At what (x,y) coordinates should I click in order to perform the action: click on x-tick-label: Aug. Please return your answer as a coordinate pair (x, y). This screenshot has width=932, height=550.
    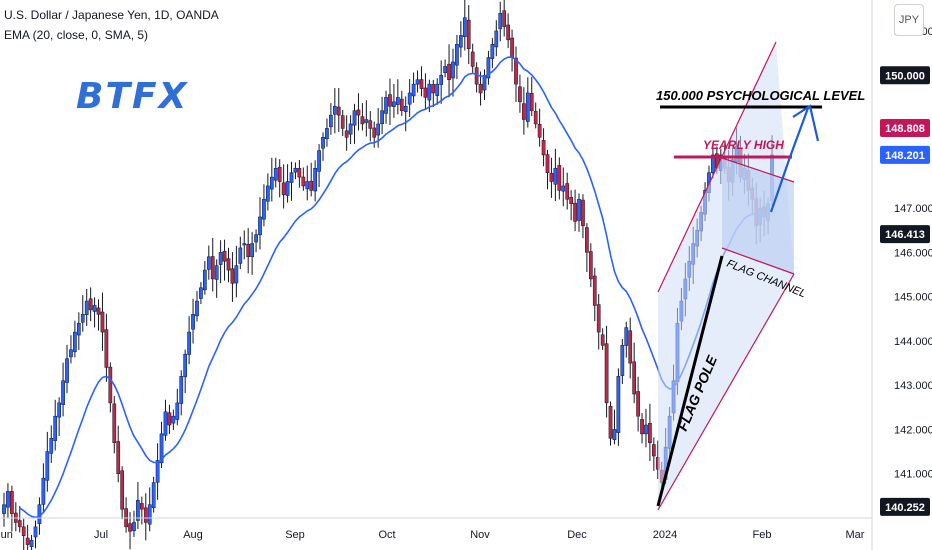
    Looking at the image, I should click on (193, 535).